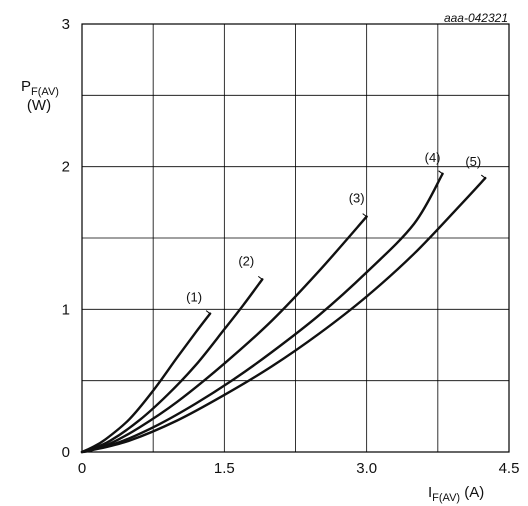 The width and height of the screenshot is (528, 506). What do you see at coordinates (476, 18) in the screenshot?
I see `figure-code: aaa-042321` at bounding box center [476, 18].